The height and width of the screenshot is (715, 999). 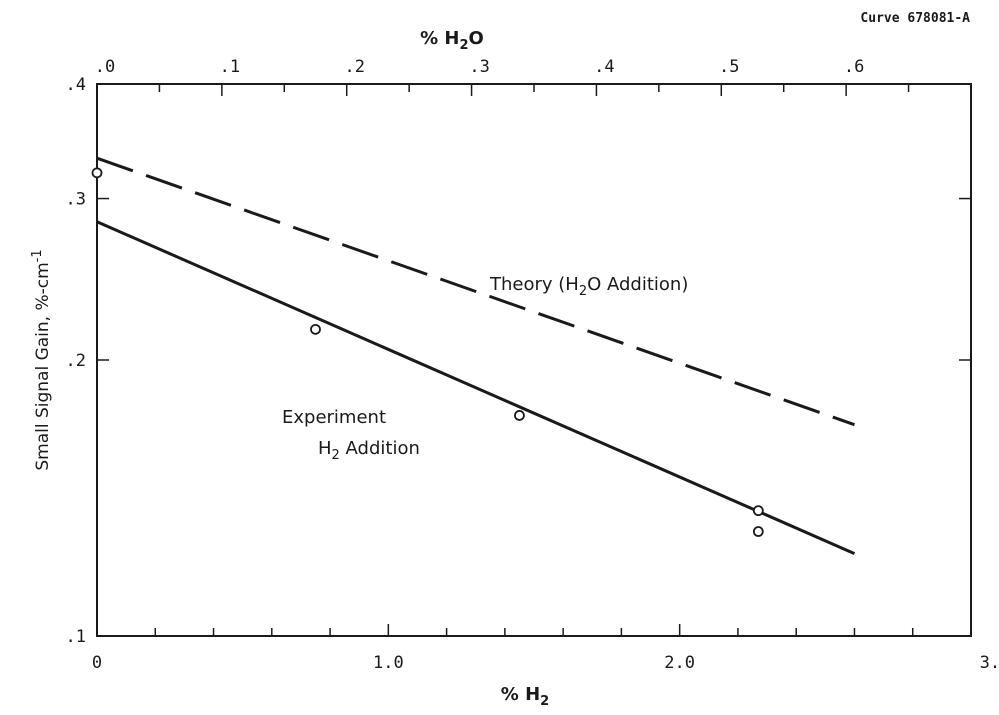 I want to click on top-tick-label: .5, so click(x=729, y=67).